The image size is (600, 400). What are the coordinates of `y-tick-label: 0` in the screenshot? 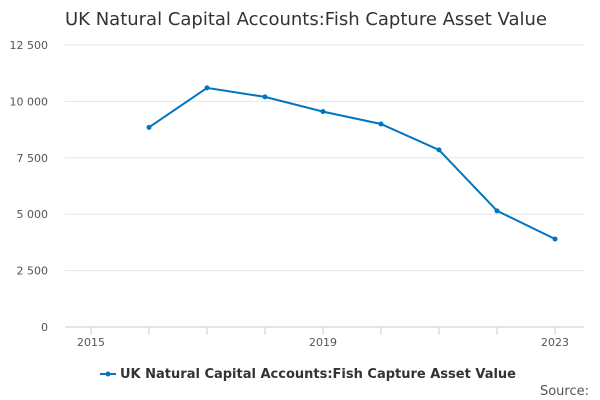 It's located at (44, 327).